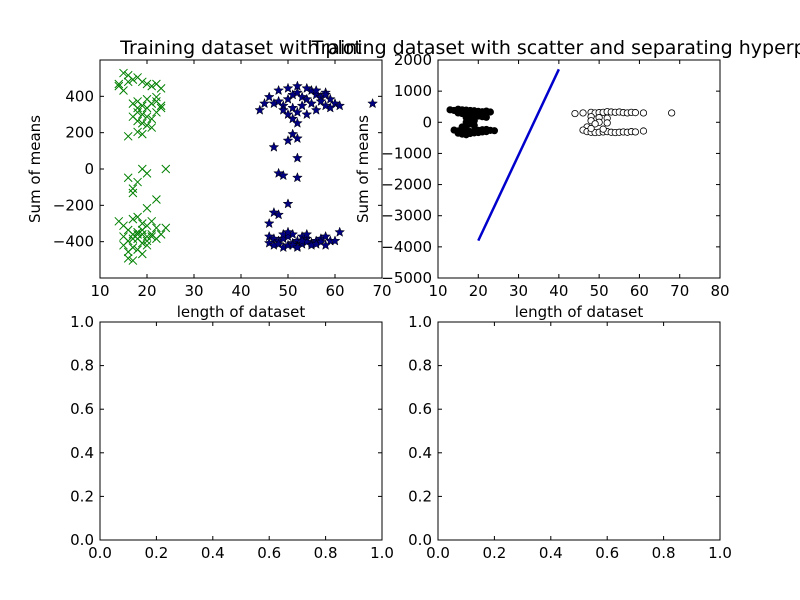 The height and width of the screenshot is (600, 800). I want to click on x-tick-label: 10, so click(99, 291).